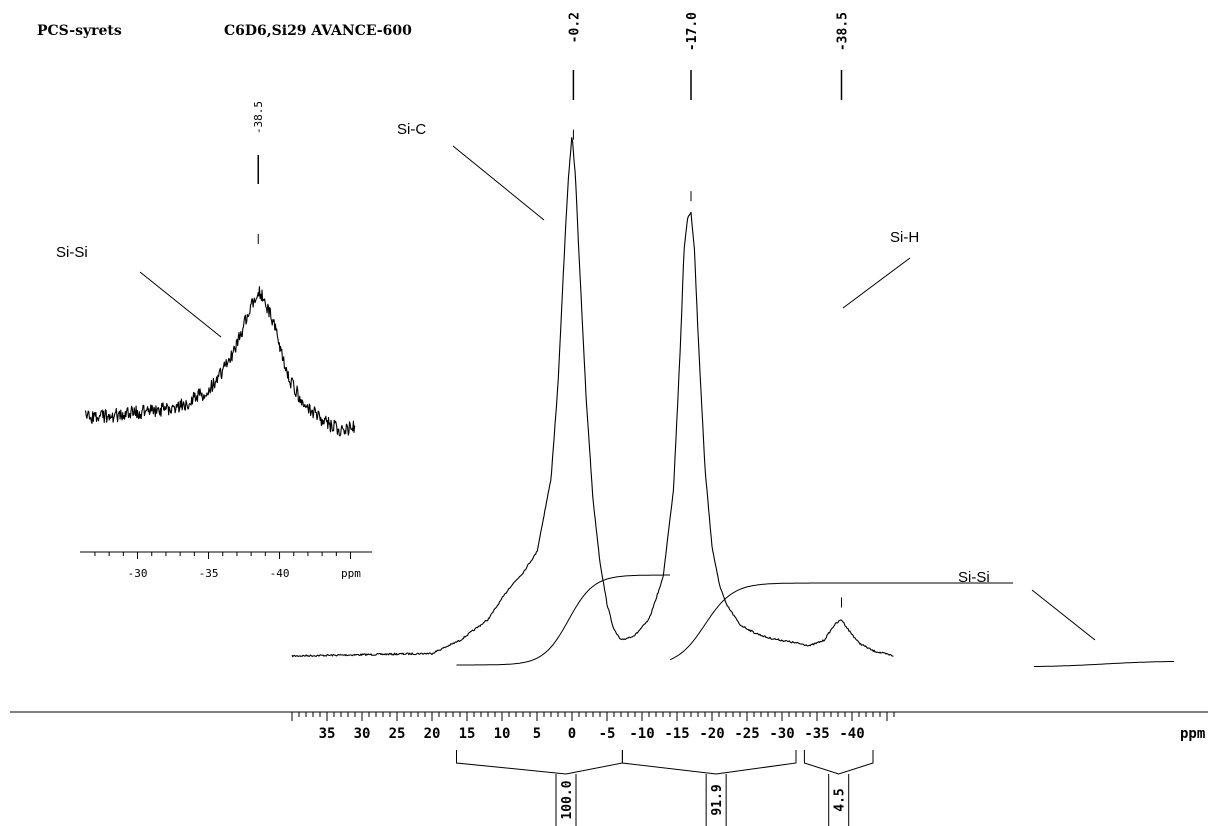  Describe the element at coordinates (574, 27) in the screenshot. I see `peak-label: -0.2` at that location.